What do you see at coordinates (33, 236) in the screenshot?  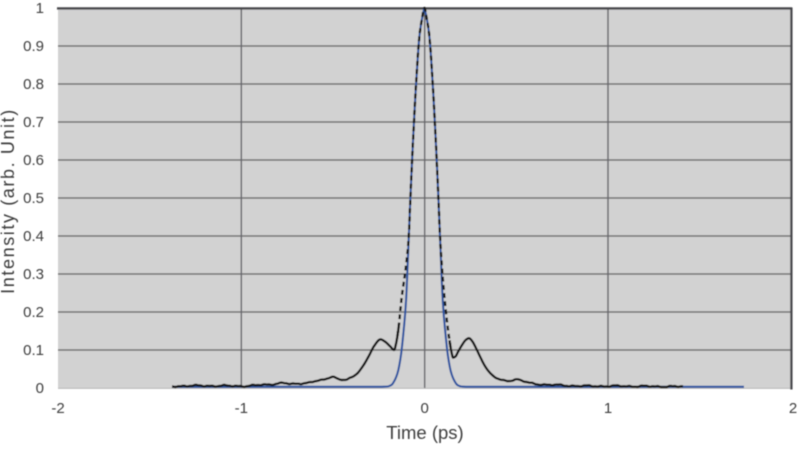 I see `svg-text: 0.4` at bounding box center [33, 236].